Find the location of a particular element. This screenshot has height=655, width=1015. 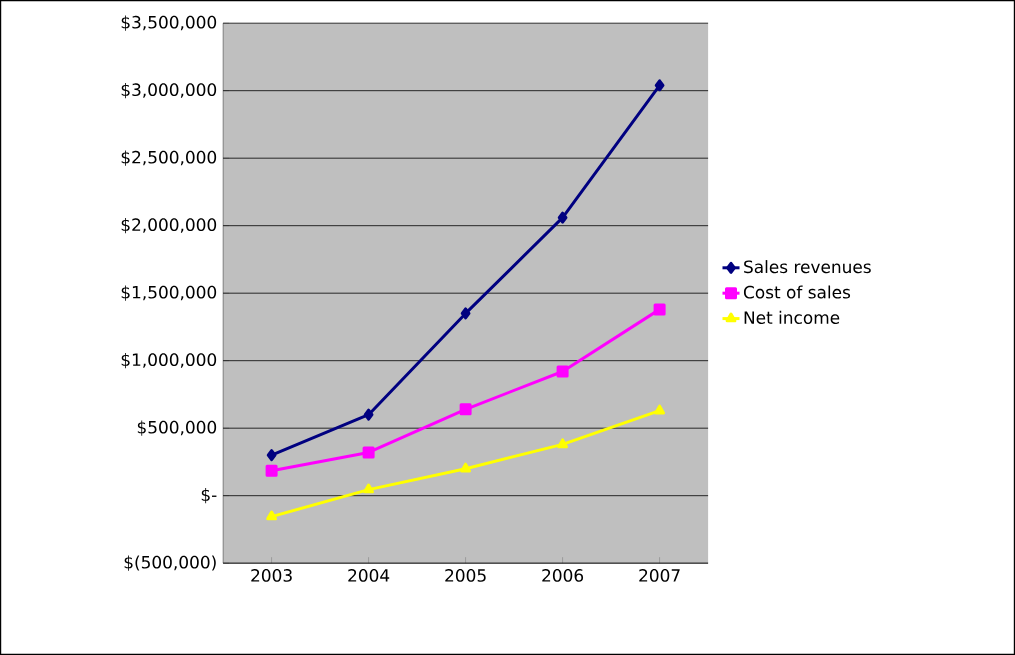

legend-label: Net income is located at coordinates (792, 317).